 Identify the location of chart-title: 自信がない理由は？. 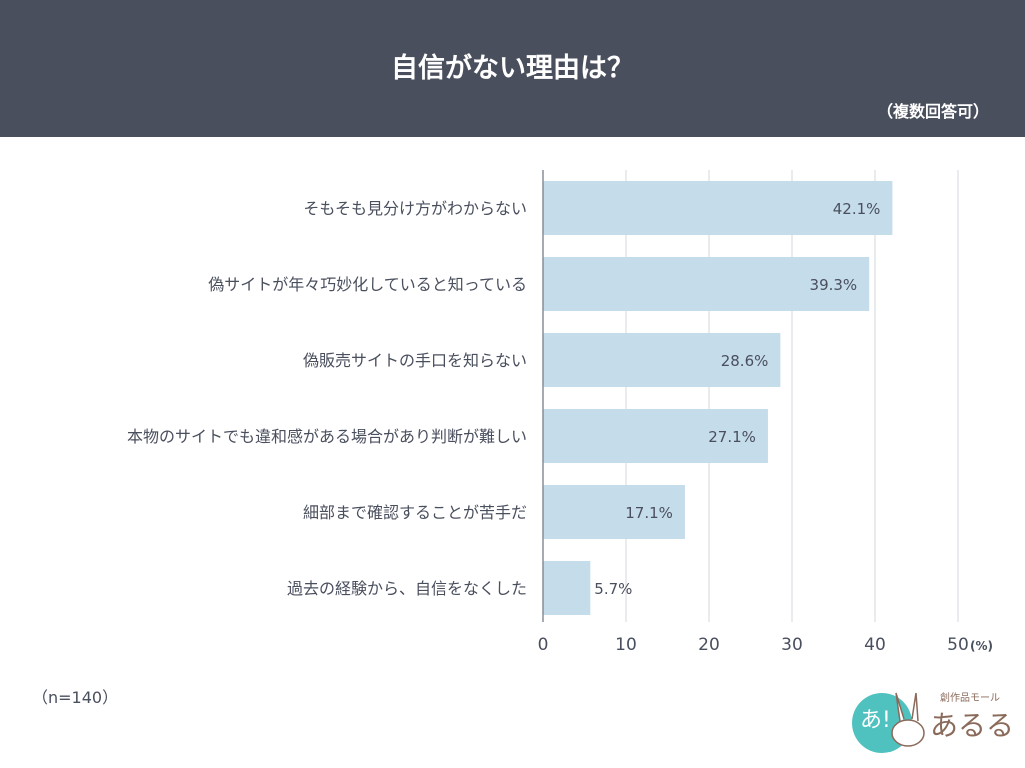
(512, 68).